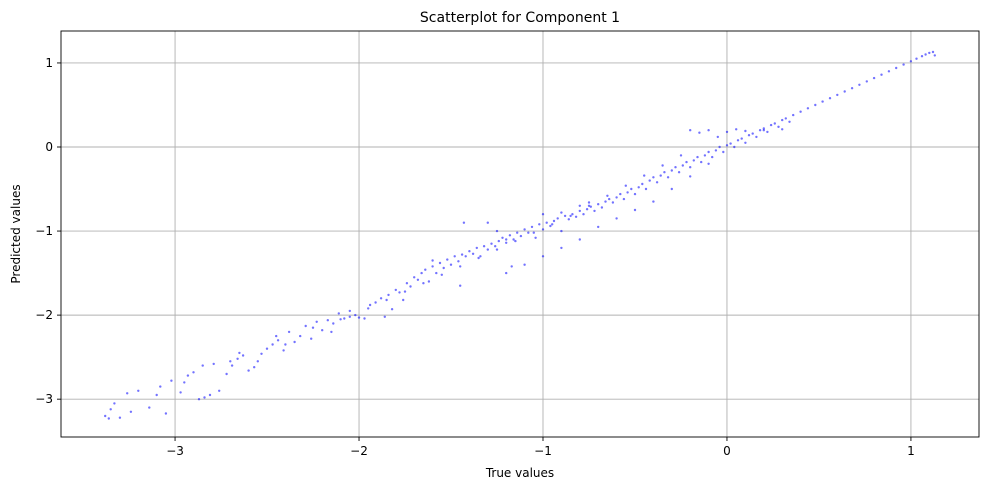  What do you see at coordinates (175, 451) in the screenshot?
I see `x-tick-label: −3` at bounding box center [175, 451].